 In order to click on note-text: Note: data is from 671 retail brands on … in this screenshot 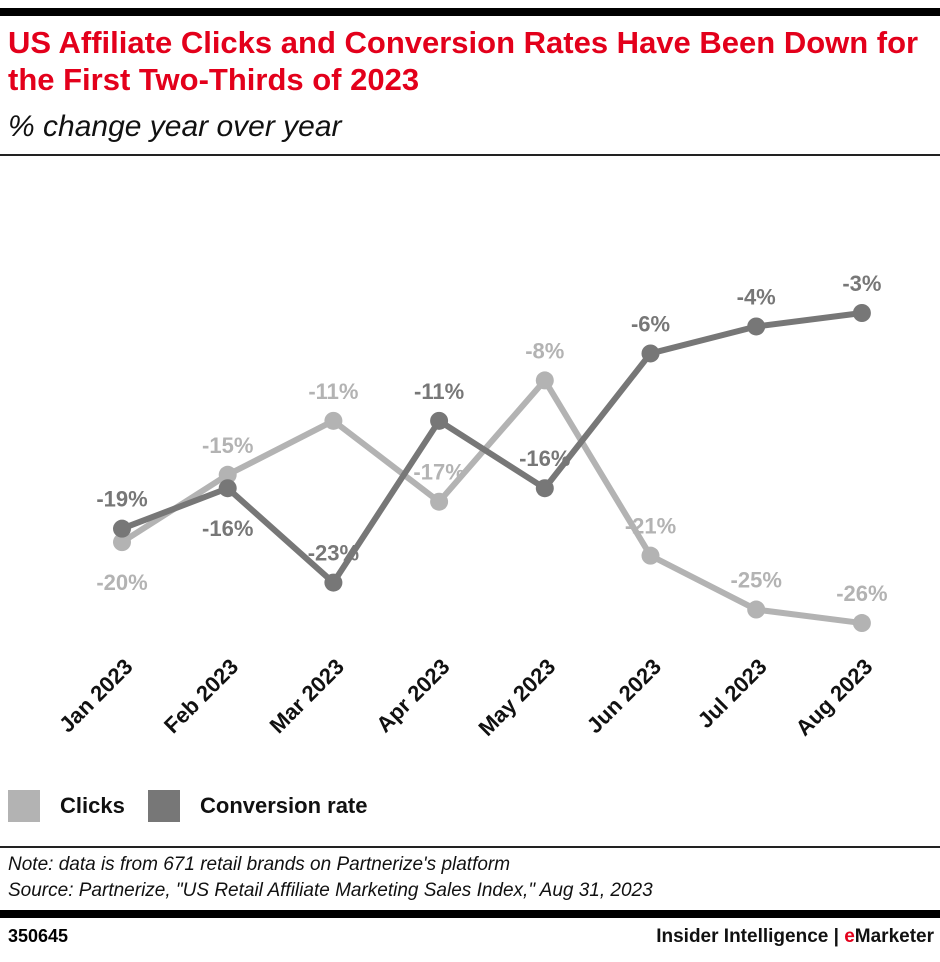, I will do `click(259, 864)`.